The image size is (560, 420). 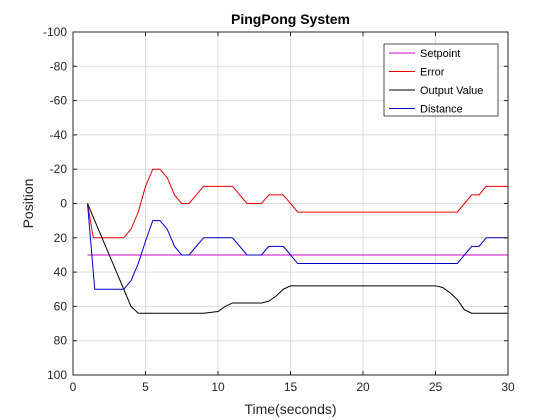 I want to click on y-tick-label: 40, so click(x=61, y=272).